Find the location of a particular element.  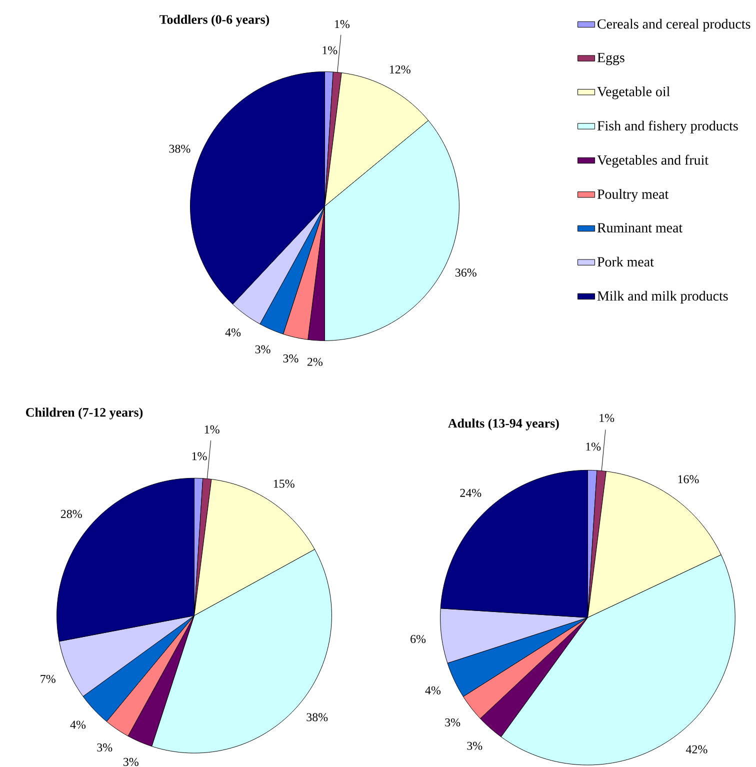

chart-title: Toddlers (0-6 years) is located at coordinates (215, 20).